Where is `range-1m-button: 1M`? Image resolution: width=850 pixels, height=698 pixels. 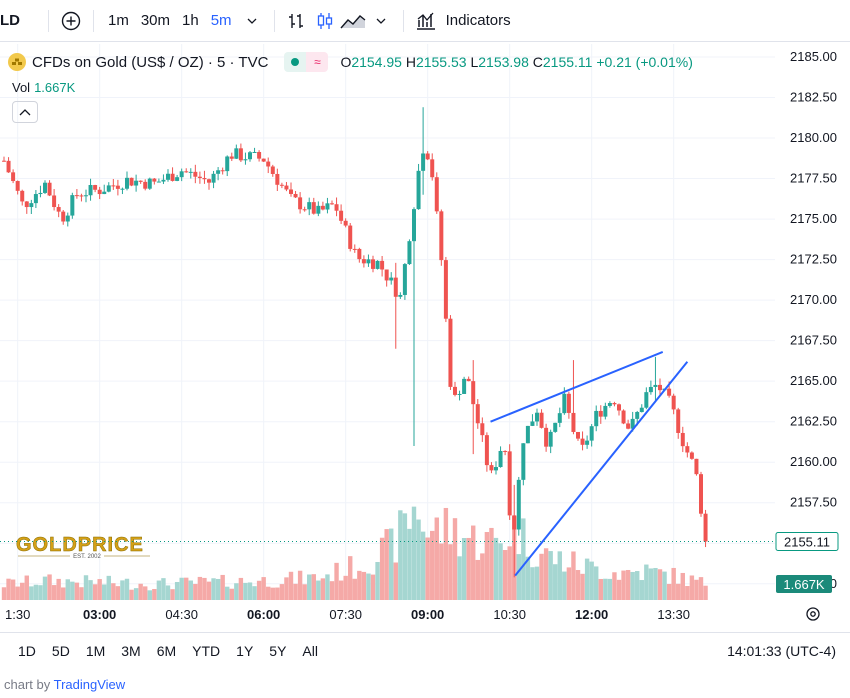 range-1m-button: 1M is located at coordinates (95, 650).